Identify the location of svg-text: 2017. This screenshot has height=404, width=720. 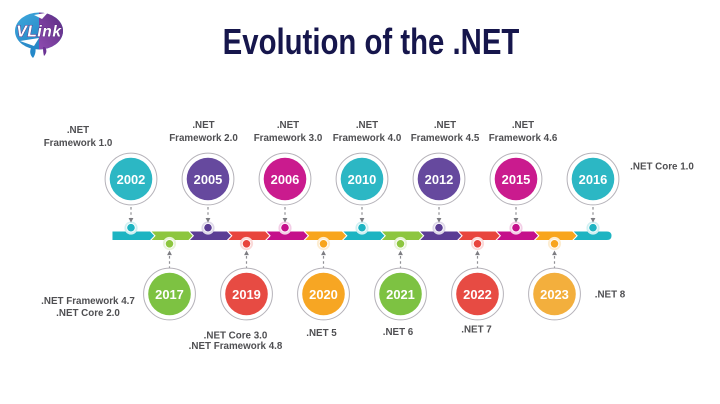
(169, 294).